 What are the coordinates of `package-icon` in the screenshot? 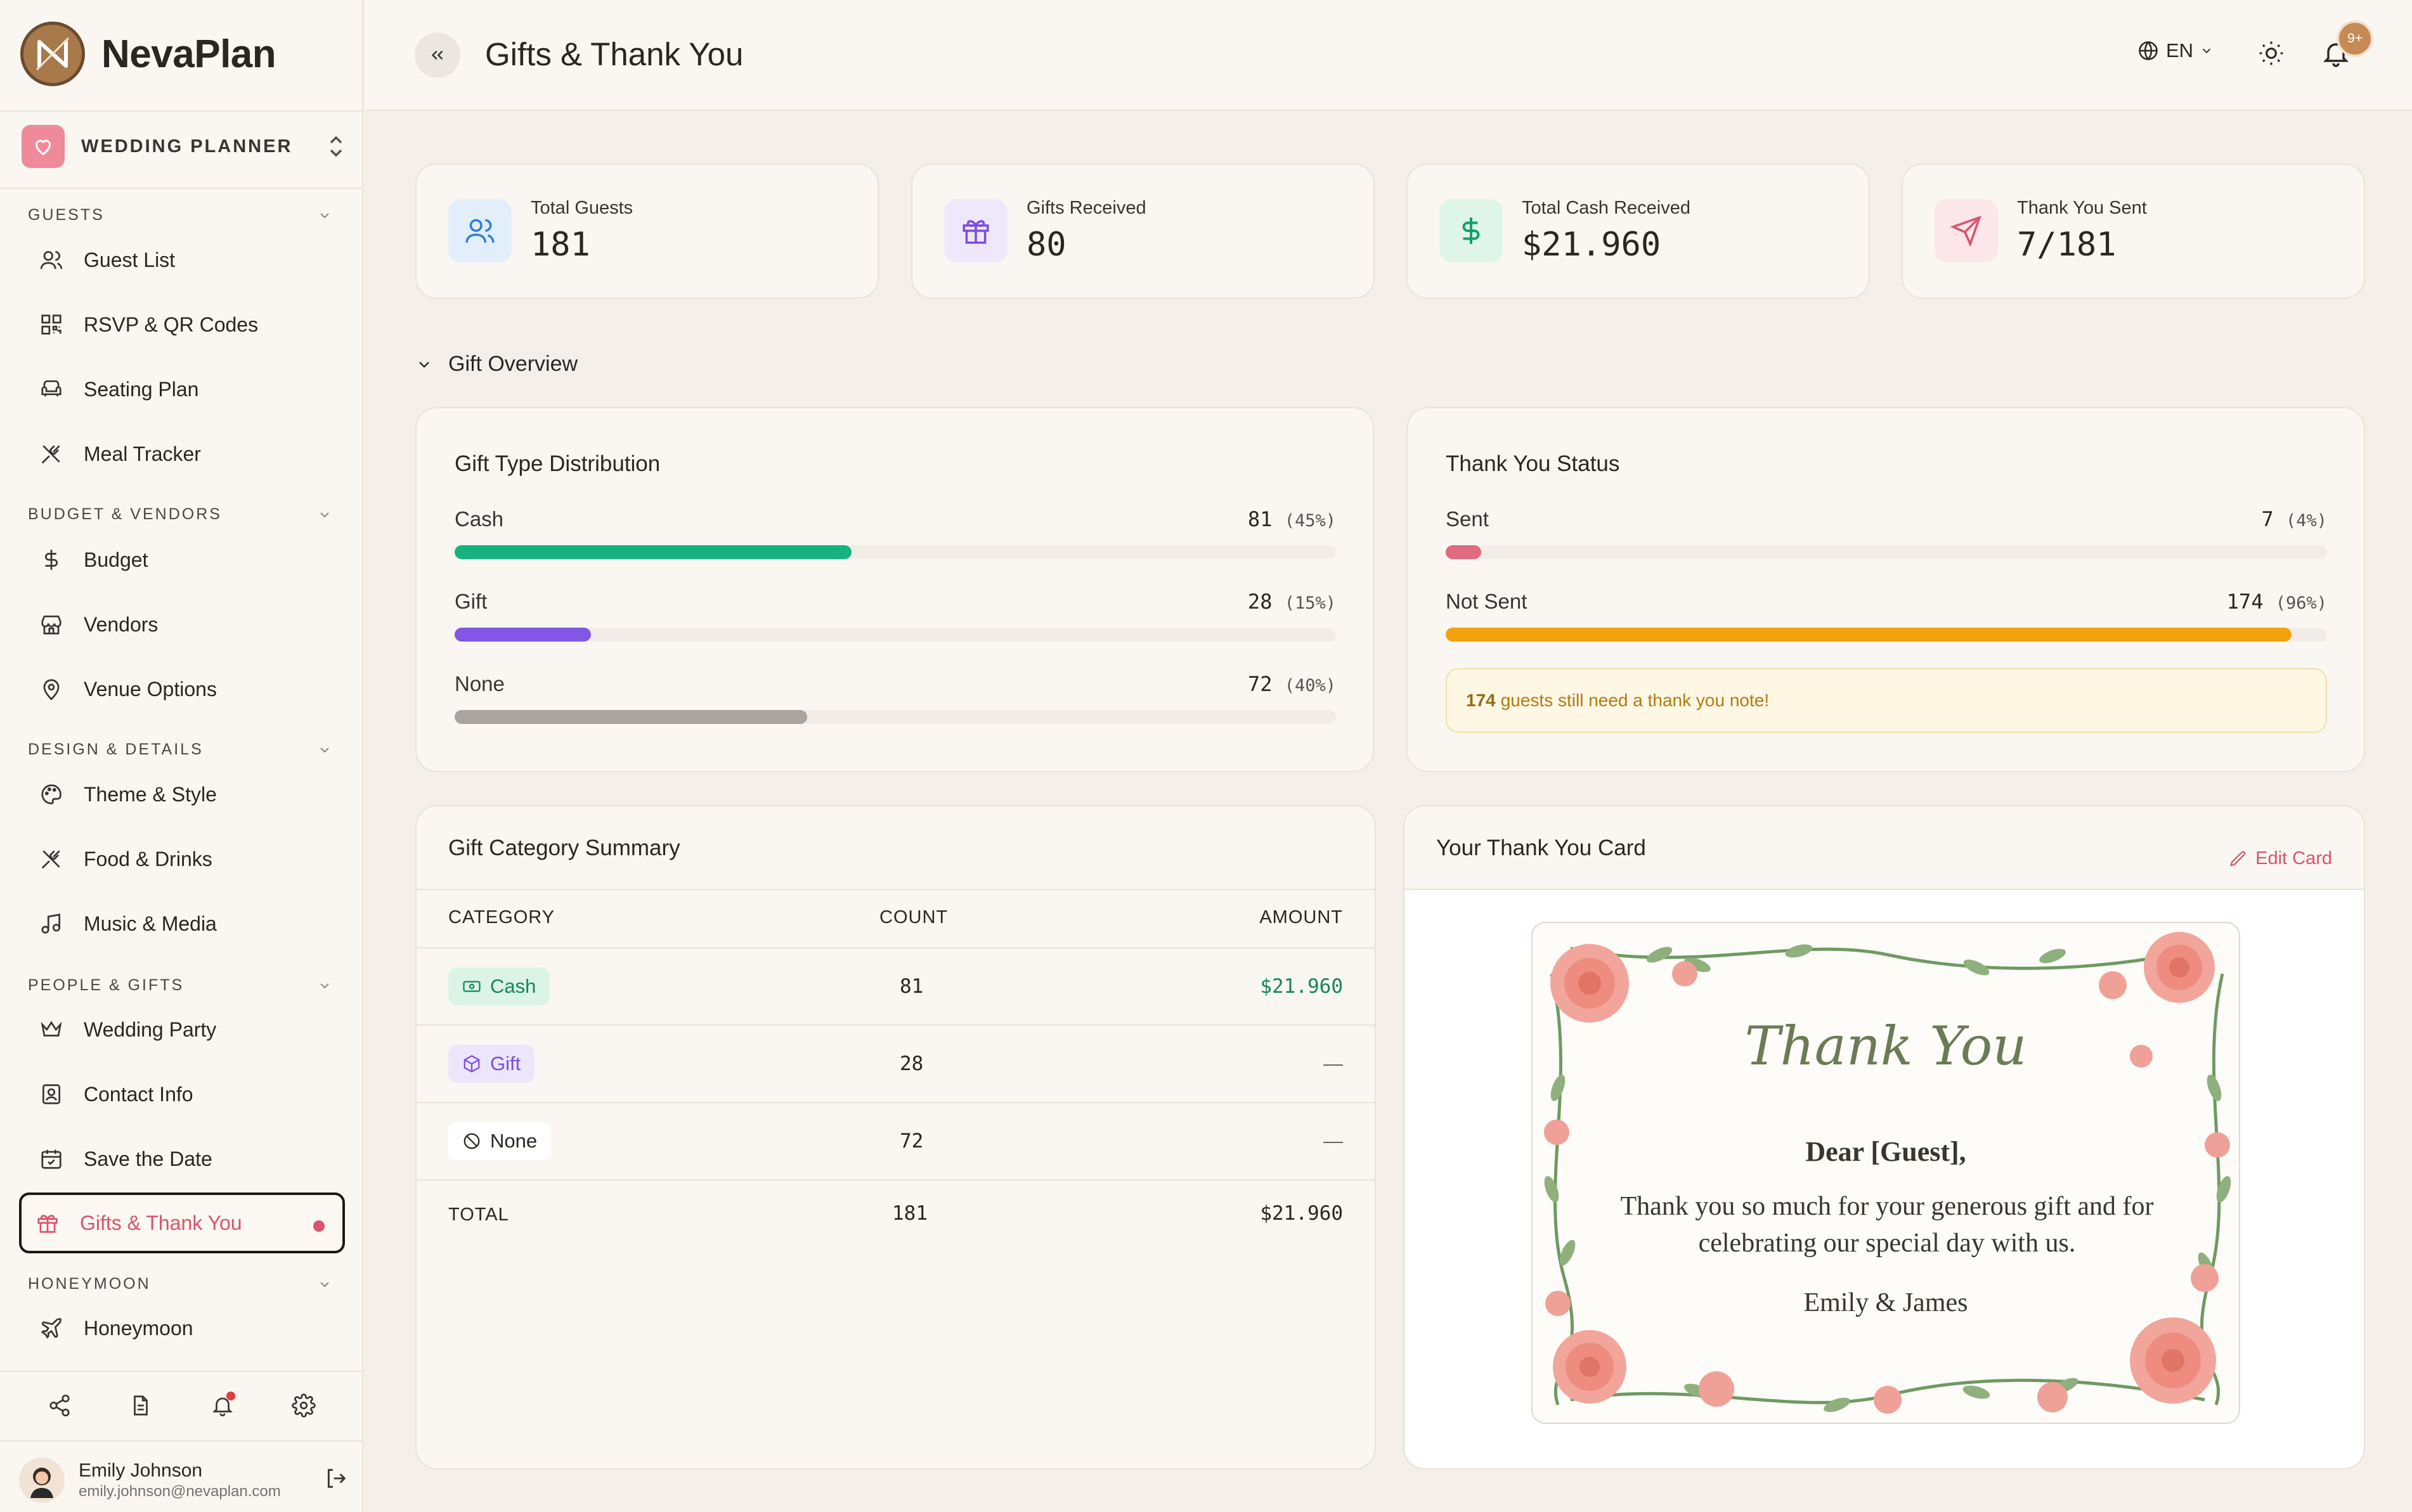 It's located at (472, 1064).